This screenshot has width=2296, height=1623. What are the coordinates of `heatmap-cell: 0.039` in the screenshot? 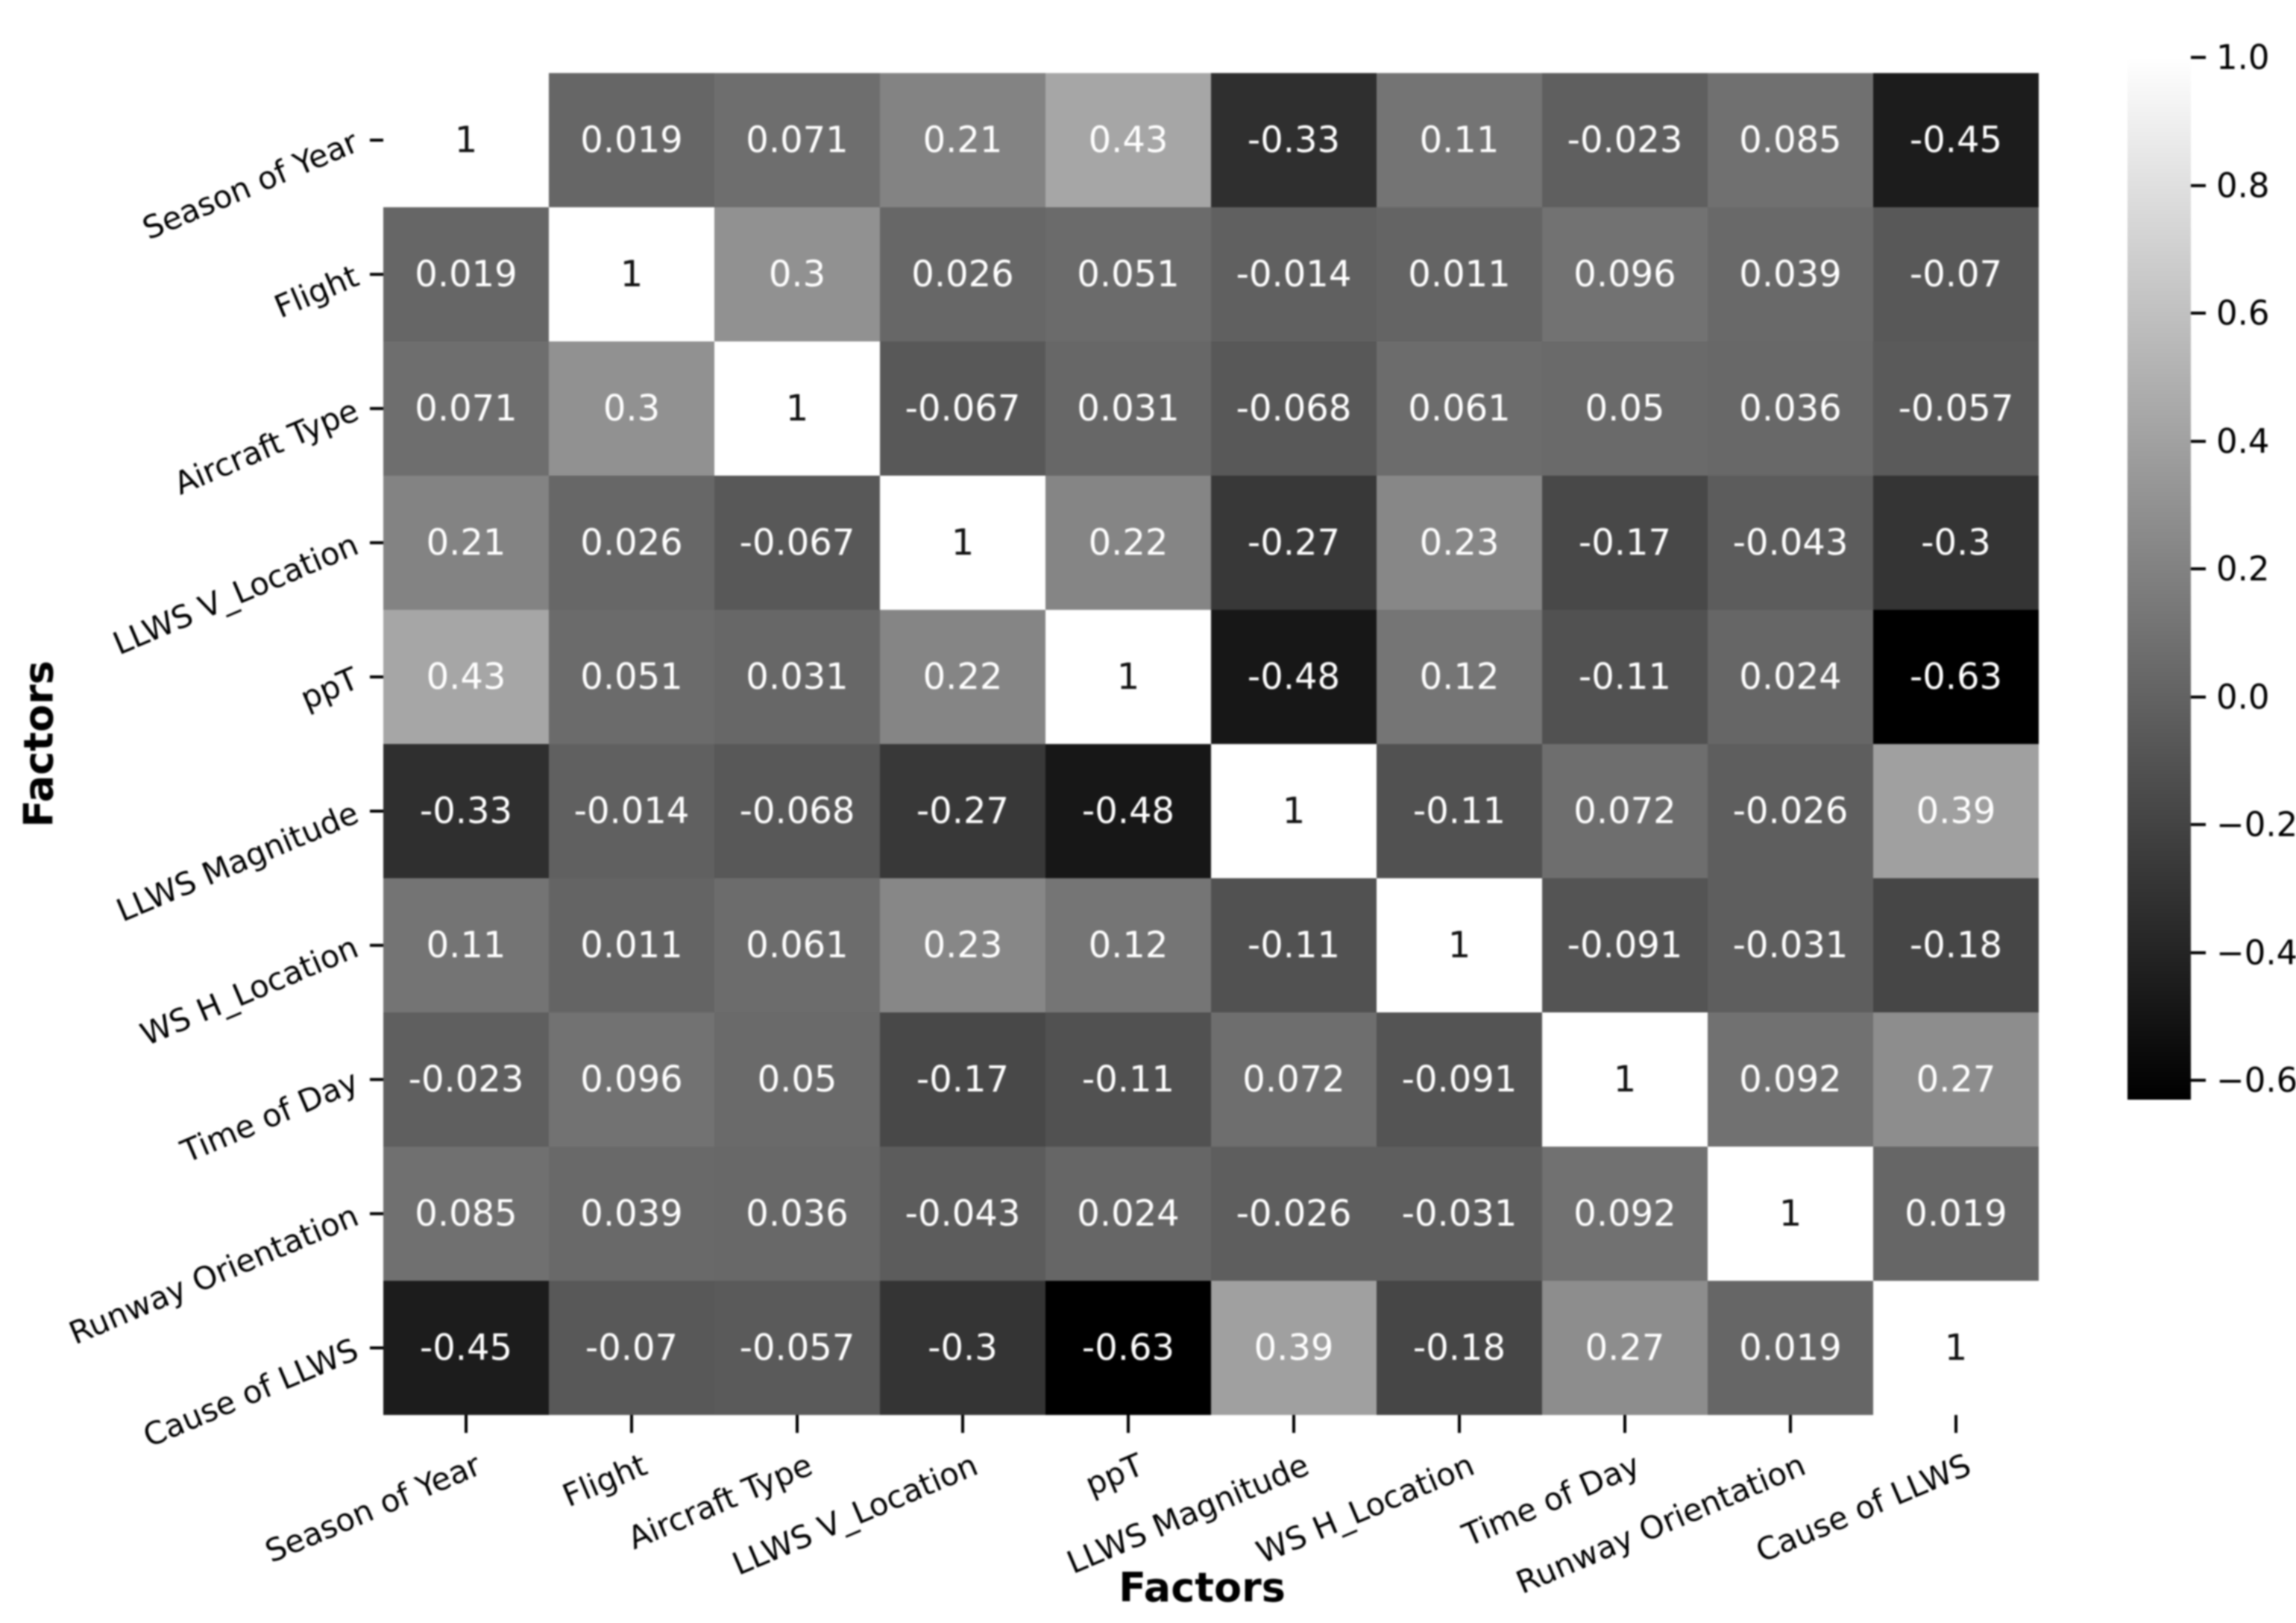 It's located at (631, 1214).